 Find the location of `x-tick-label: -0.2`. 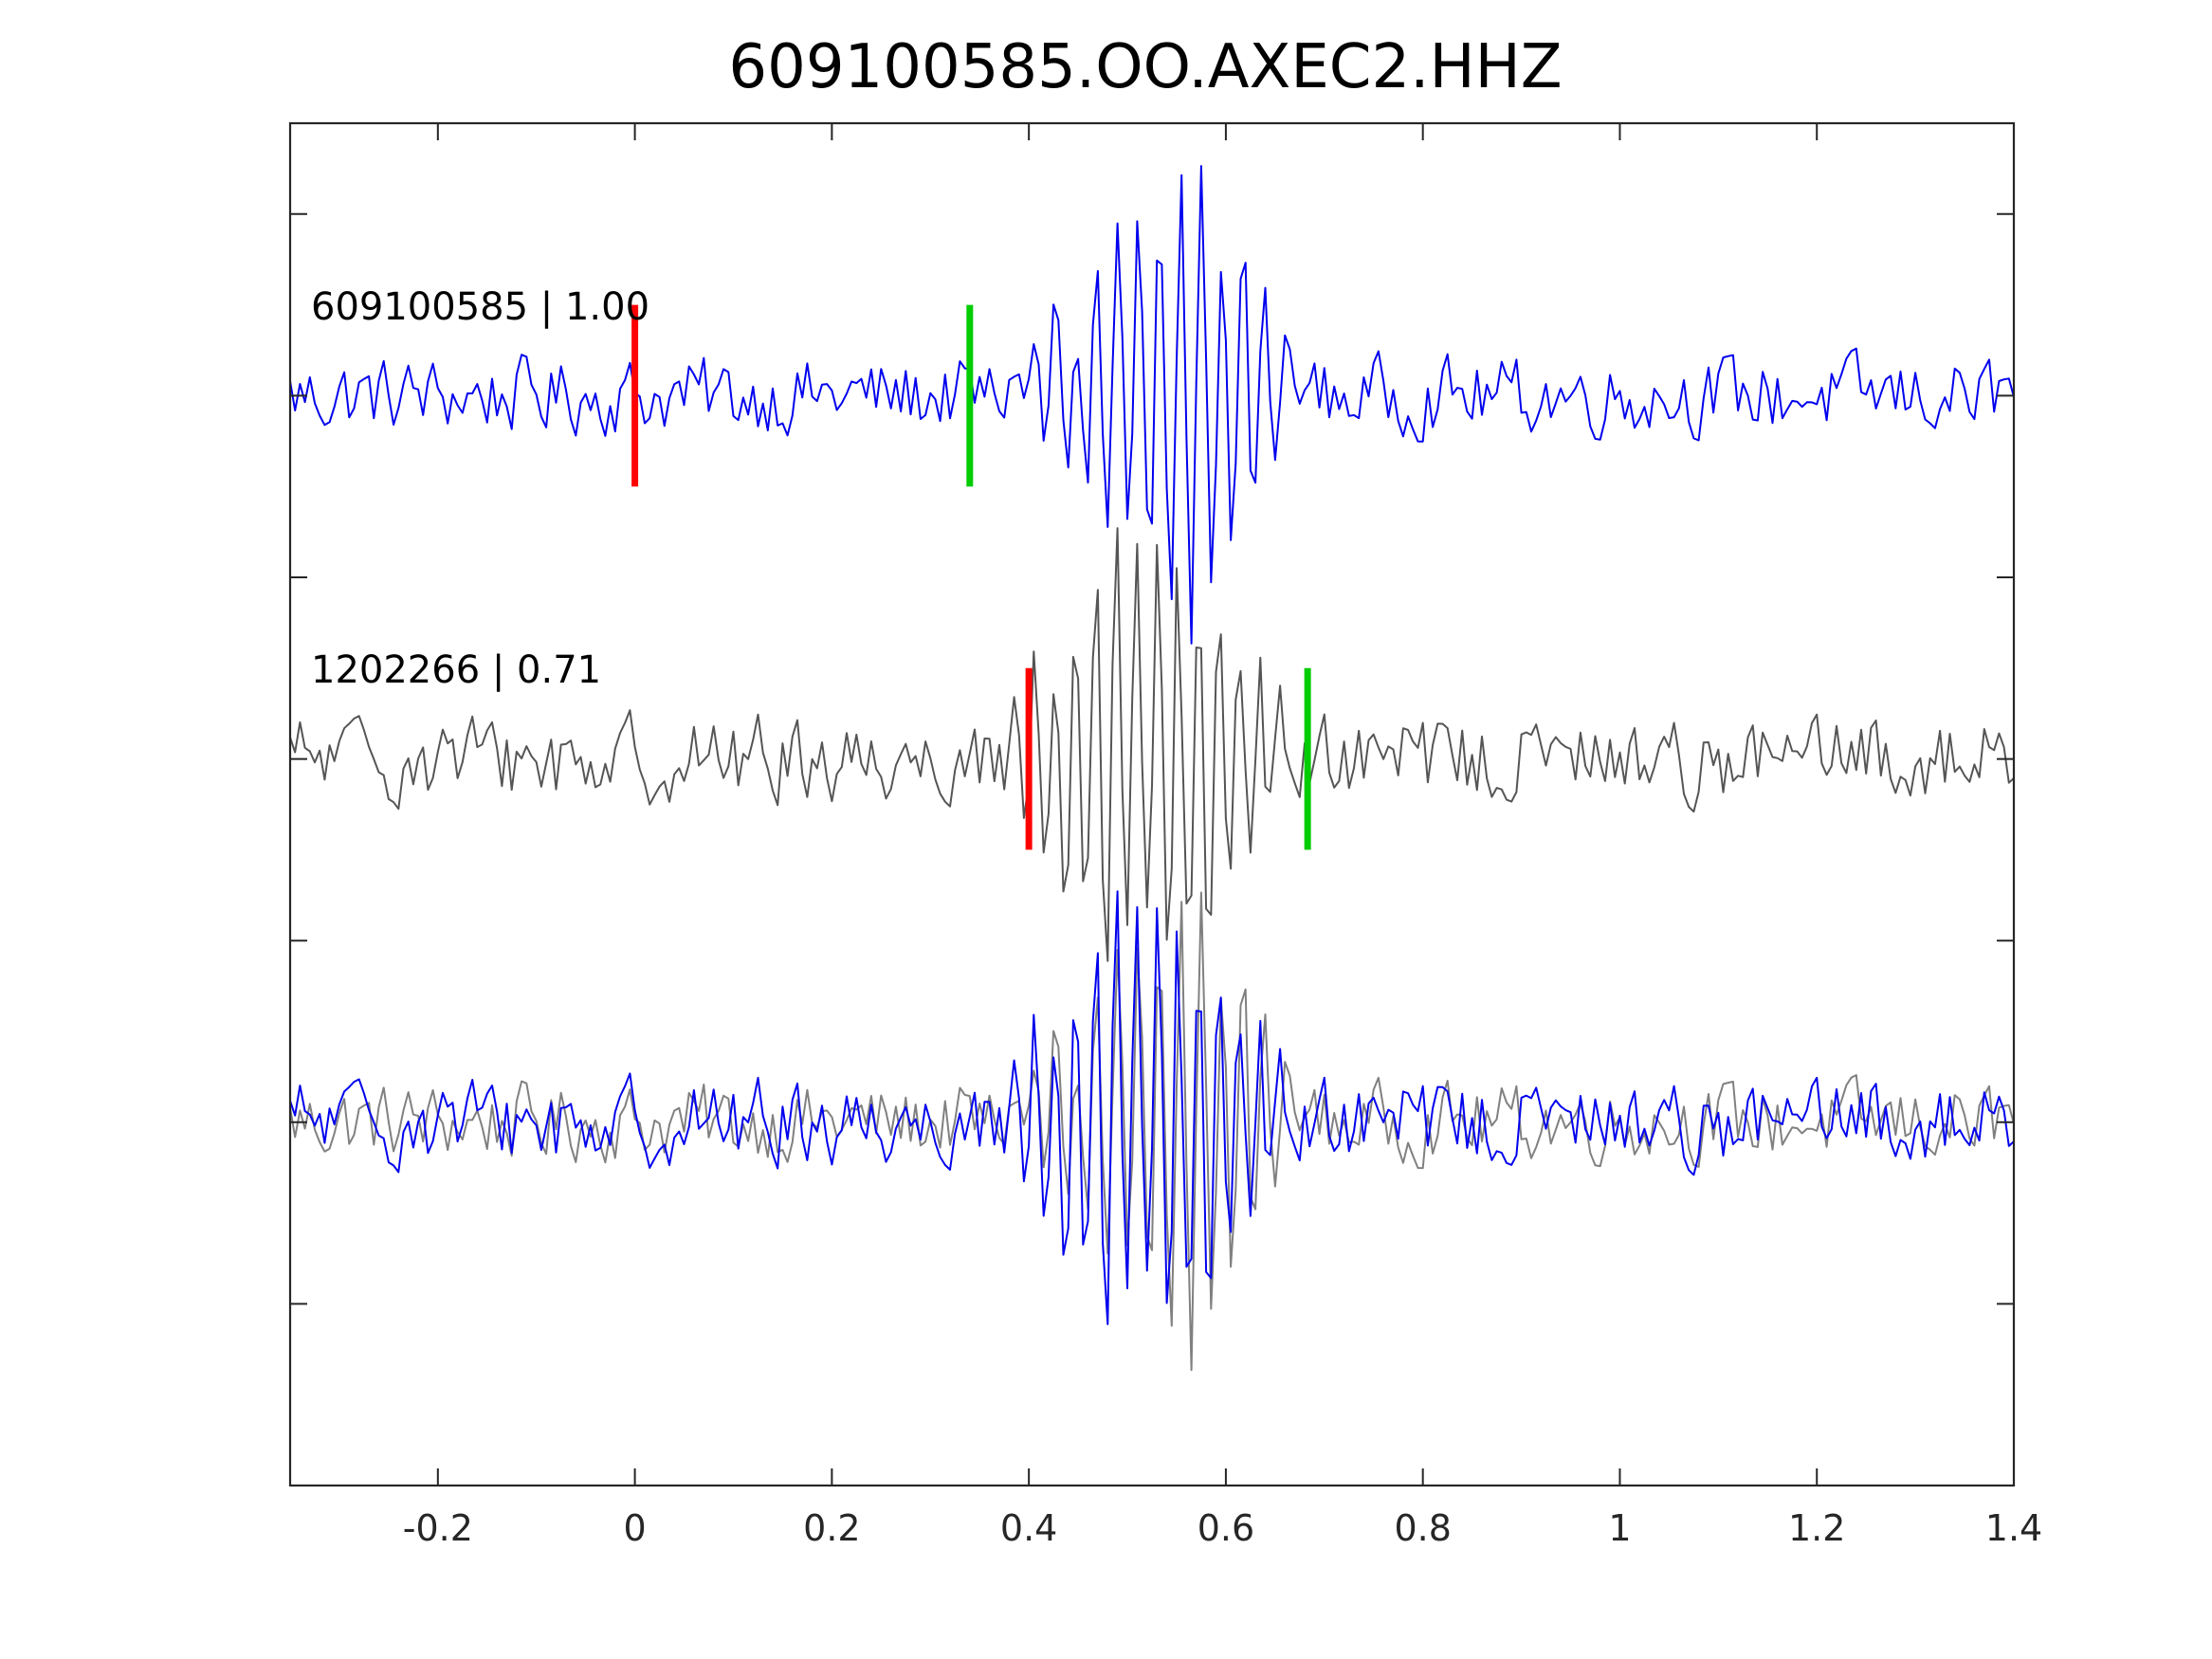

x-tick-label: -0.2 is located at coordinates (438, 1528).